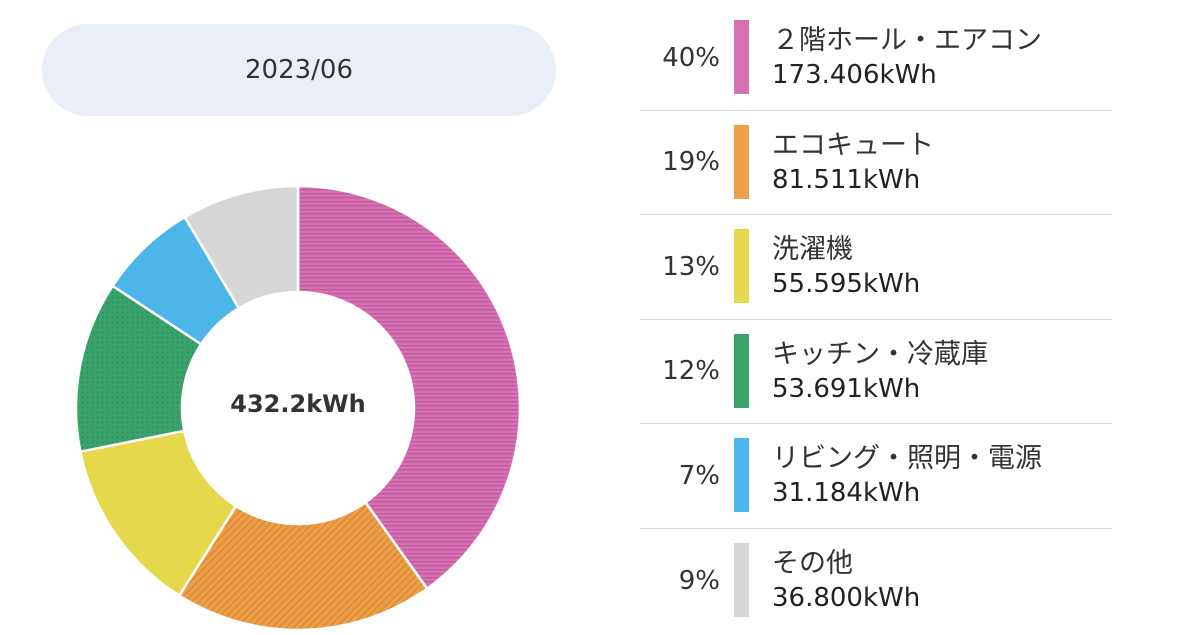 This screenshot has height=635, width=1200. I want to click on slice-ecocute, so click(303, 566).